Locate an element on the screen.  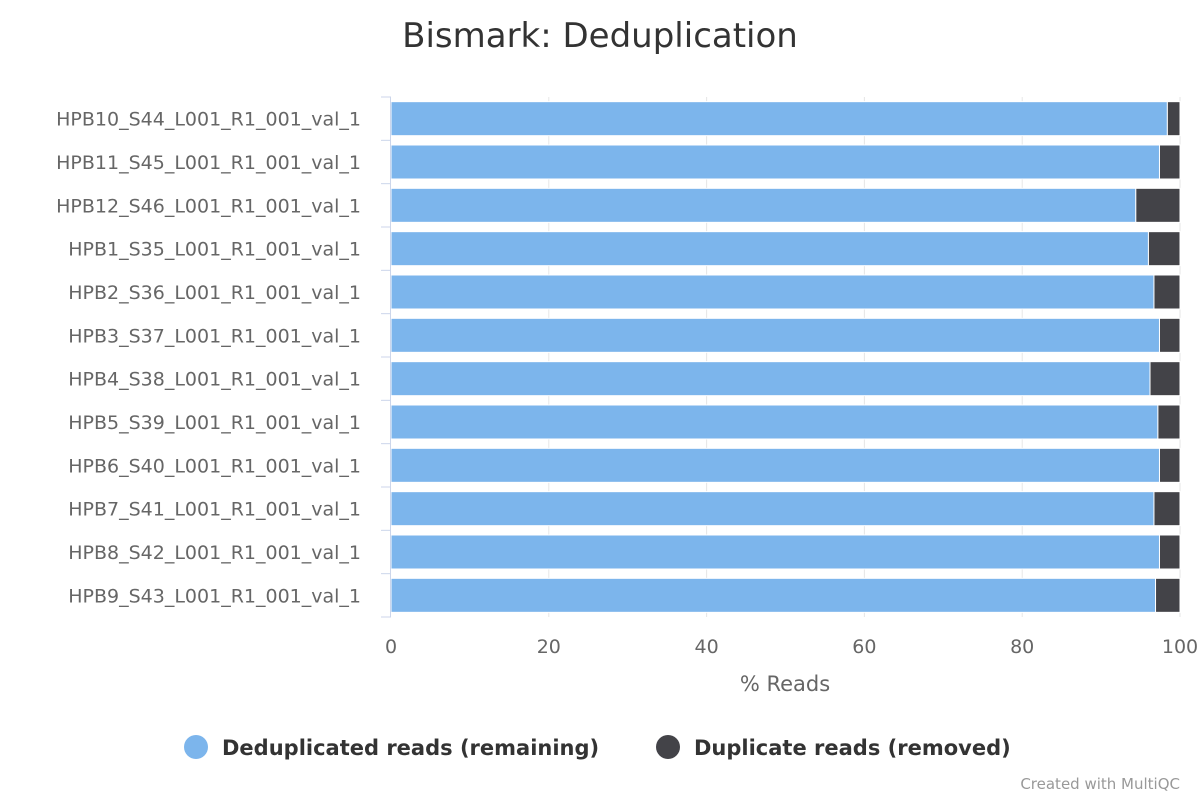
x-tick-label: 40 is located at coordinates (707, 647).